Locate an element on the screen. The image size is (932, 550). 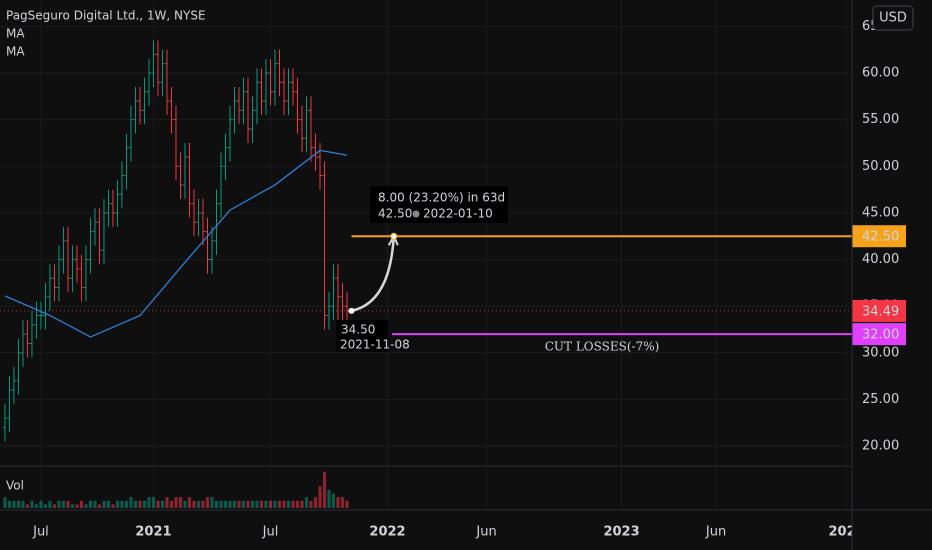
price-badge-label: 42.50 is located at coordinates (880, 237).